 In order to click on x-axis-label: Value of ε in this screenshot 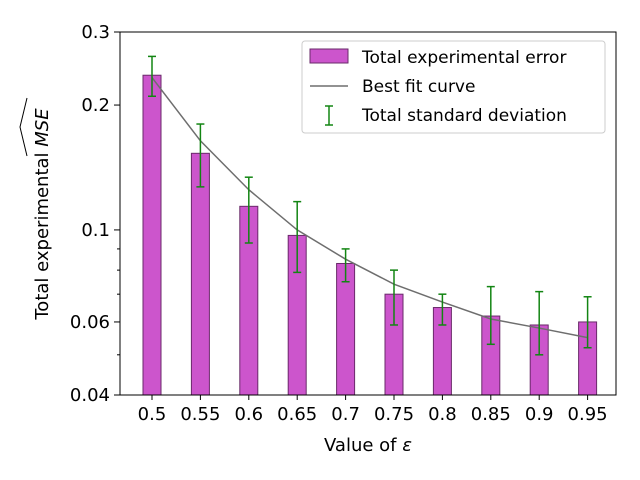, I will do `click(368, 445)`.